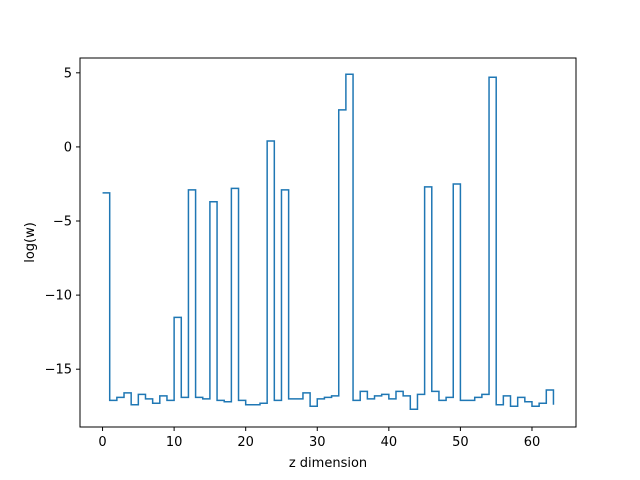 The image size is (640, 480). I want to click on x-tick-label: 10, so click(174, 442).